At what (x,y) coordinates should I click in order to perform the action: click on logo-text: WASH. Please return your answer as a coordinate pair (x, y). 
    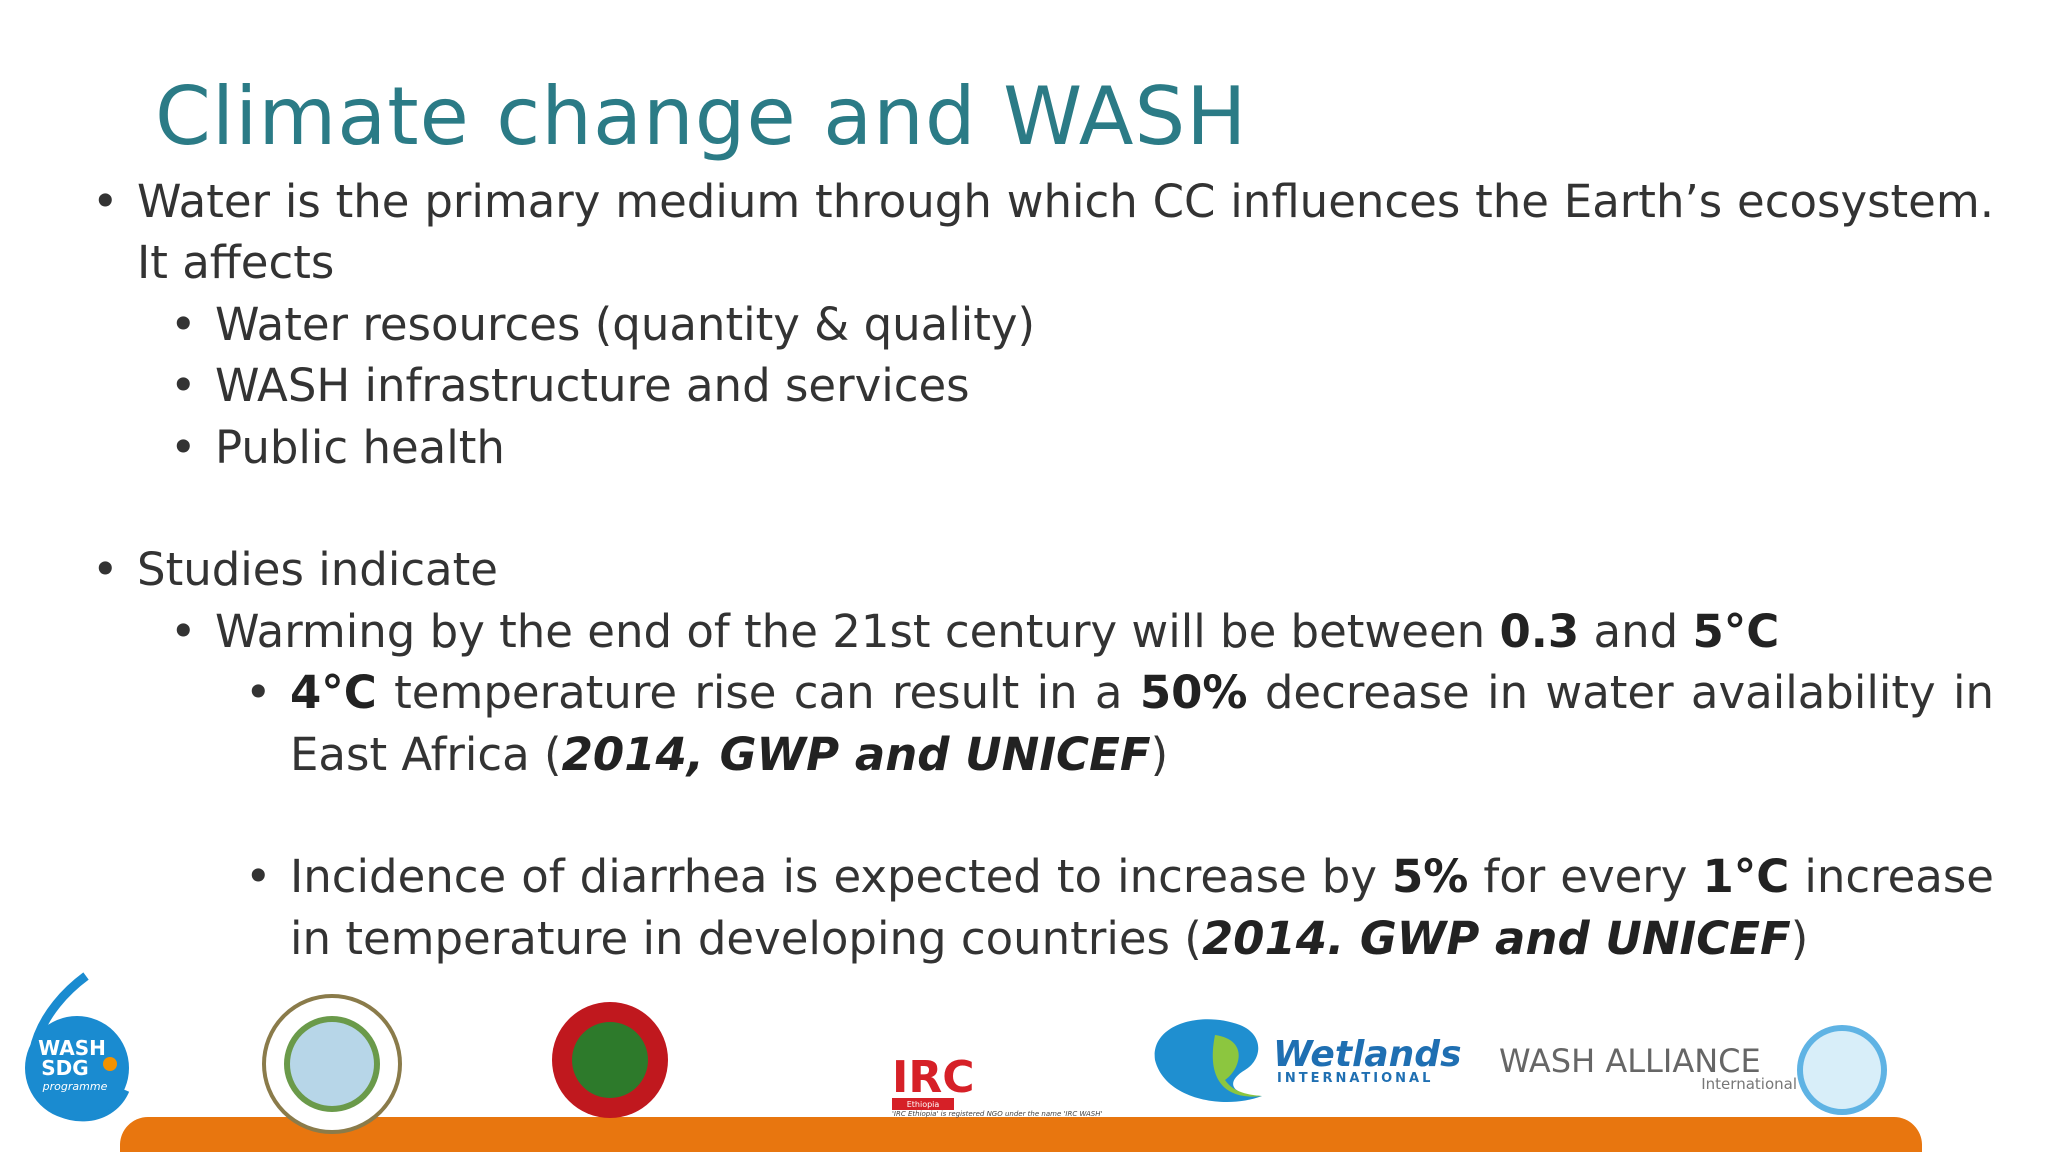
    Looking at the image, I should click on (72, 1048).